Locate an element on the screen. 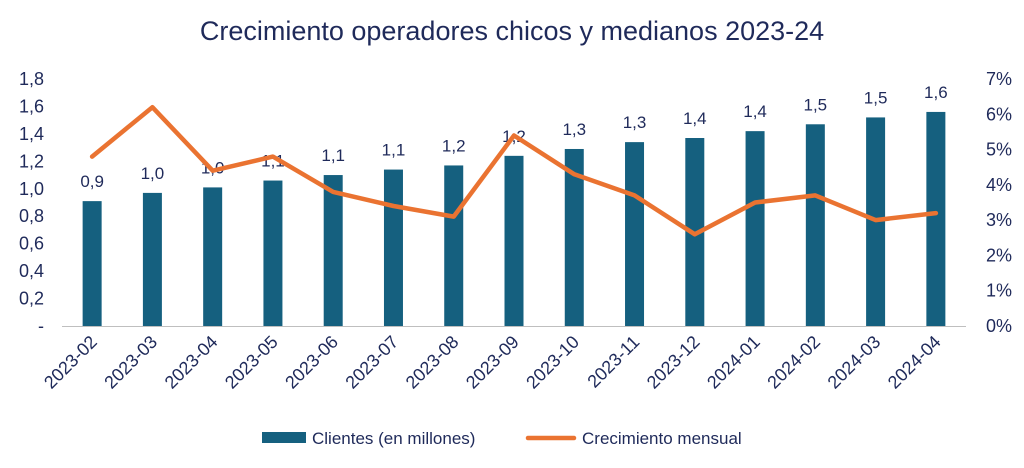  legend-label-crecimiento: Crecimiento mensual is located at coordinates (662, 438).